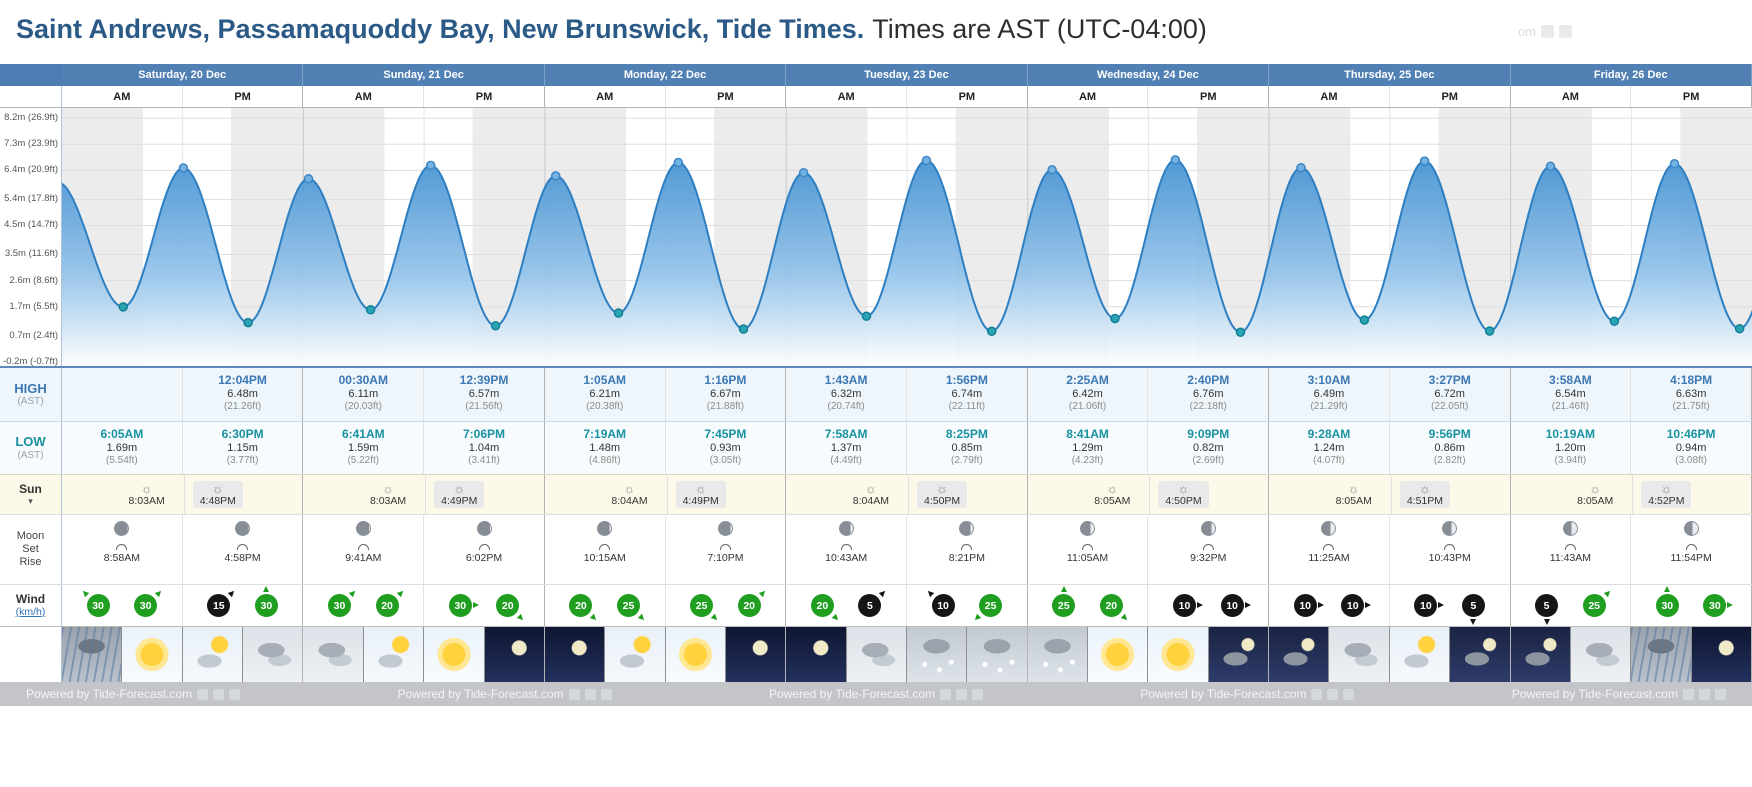 The image size is (1752, 787). I want to click on day-header: Thursday, 25 Dec, so click(1390, 75).